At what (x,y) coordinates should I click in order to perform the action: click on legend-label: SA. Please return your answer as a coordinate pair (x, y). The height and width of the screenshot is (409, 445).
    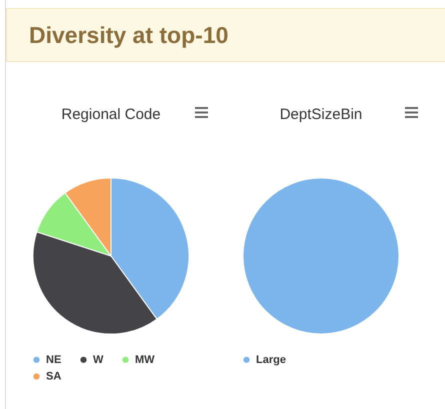
    Looking at the image, I should click on (54, 376).